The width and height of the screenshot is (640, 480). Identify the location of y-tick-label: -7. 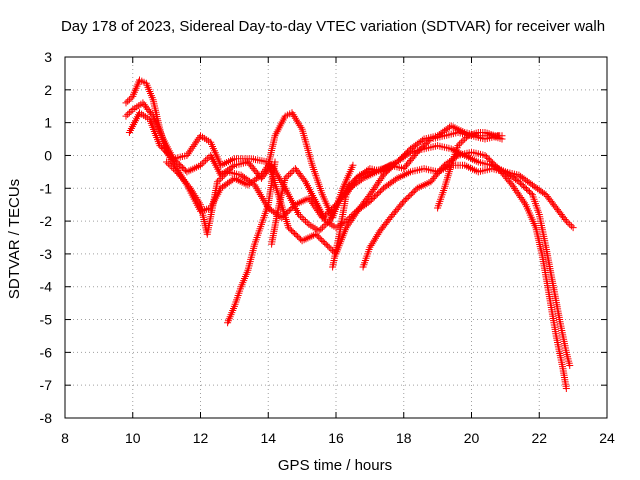
(46, 385).